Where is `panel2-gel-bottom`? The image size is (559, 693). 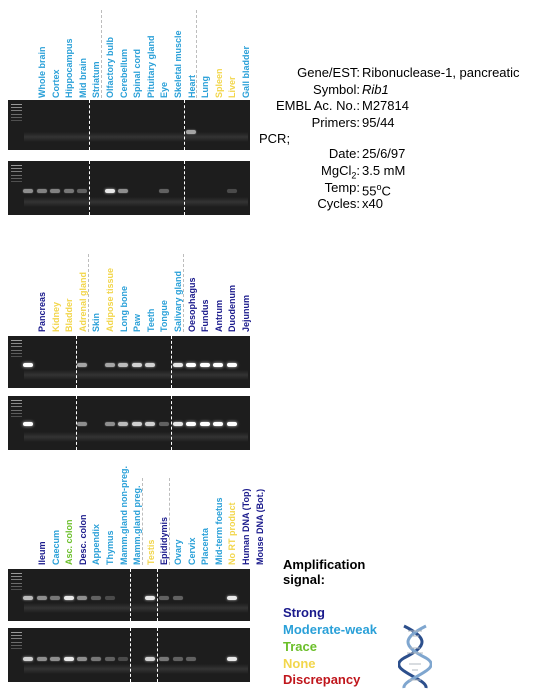
panel2-gel-bottom is located at coordinates (129, 423).